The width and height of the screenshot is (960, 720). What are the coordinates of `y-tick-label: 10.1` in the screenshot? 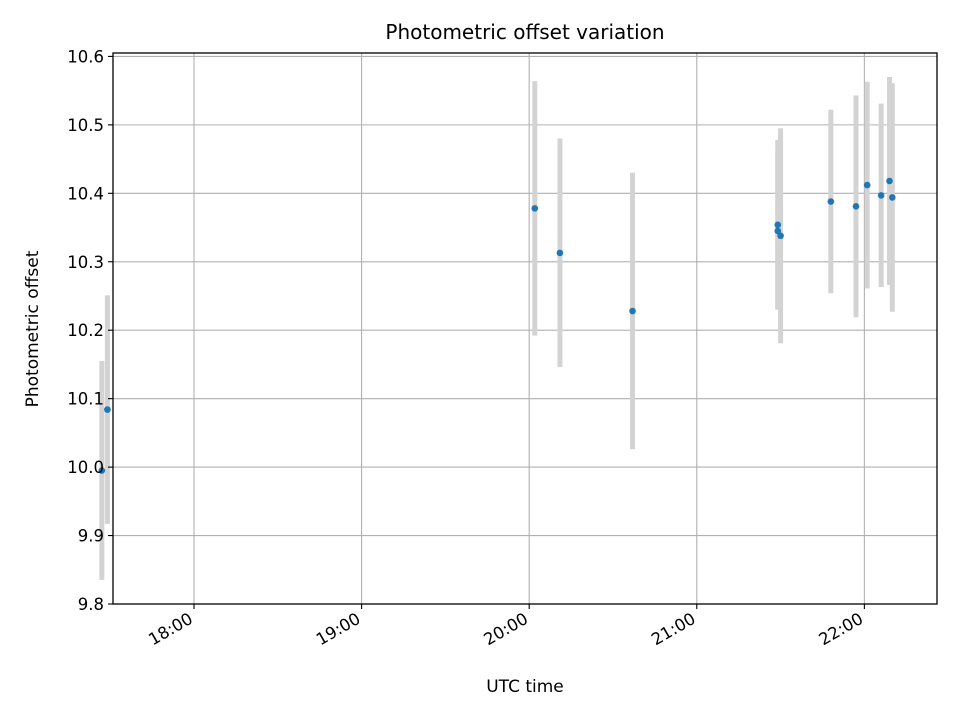 It's located at (85, 399).